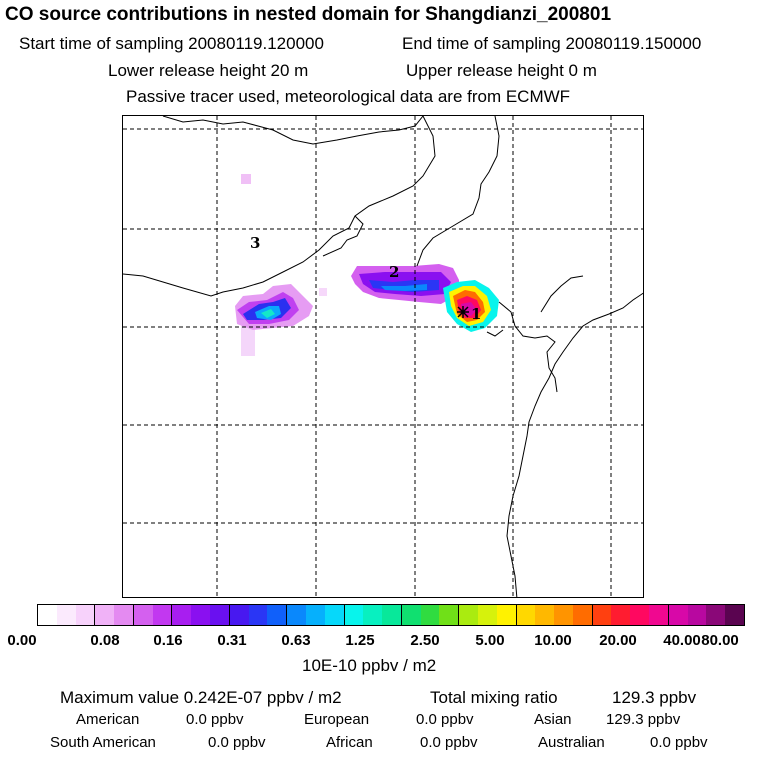 This screenshot has width=768, height=768. What do you see at coordinates (105, 640) in the screenshot?
I see `colorbar-tick-label: 0.08` at bounding box center [105, 640].